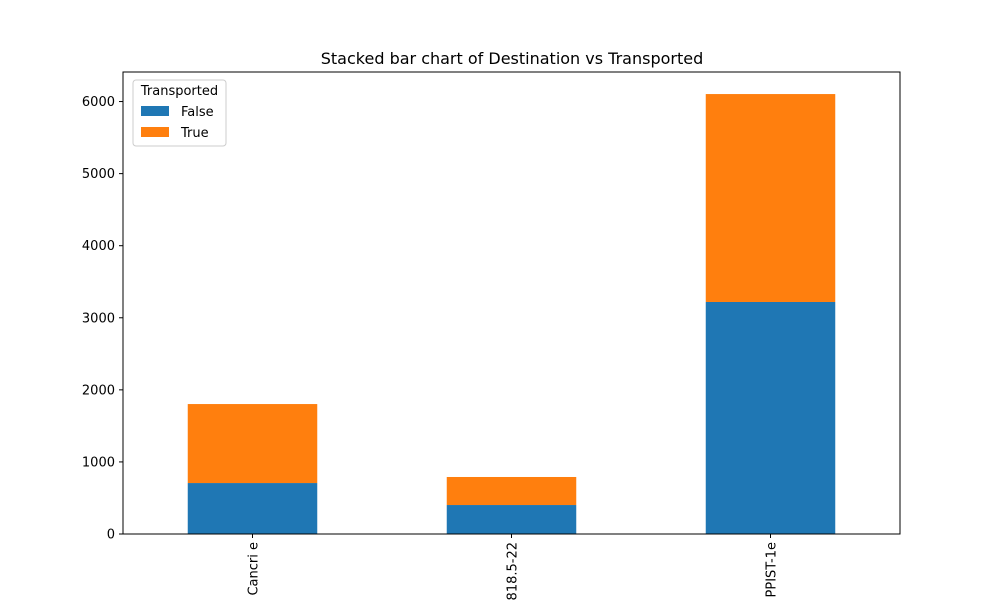 This screenshot has width=1000, height=600. I want to click on y-tick-label: 0, so click(111, 535).